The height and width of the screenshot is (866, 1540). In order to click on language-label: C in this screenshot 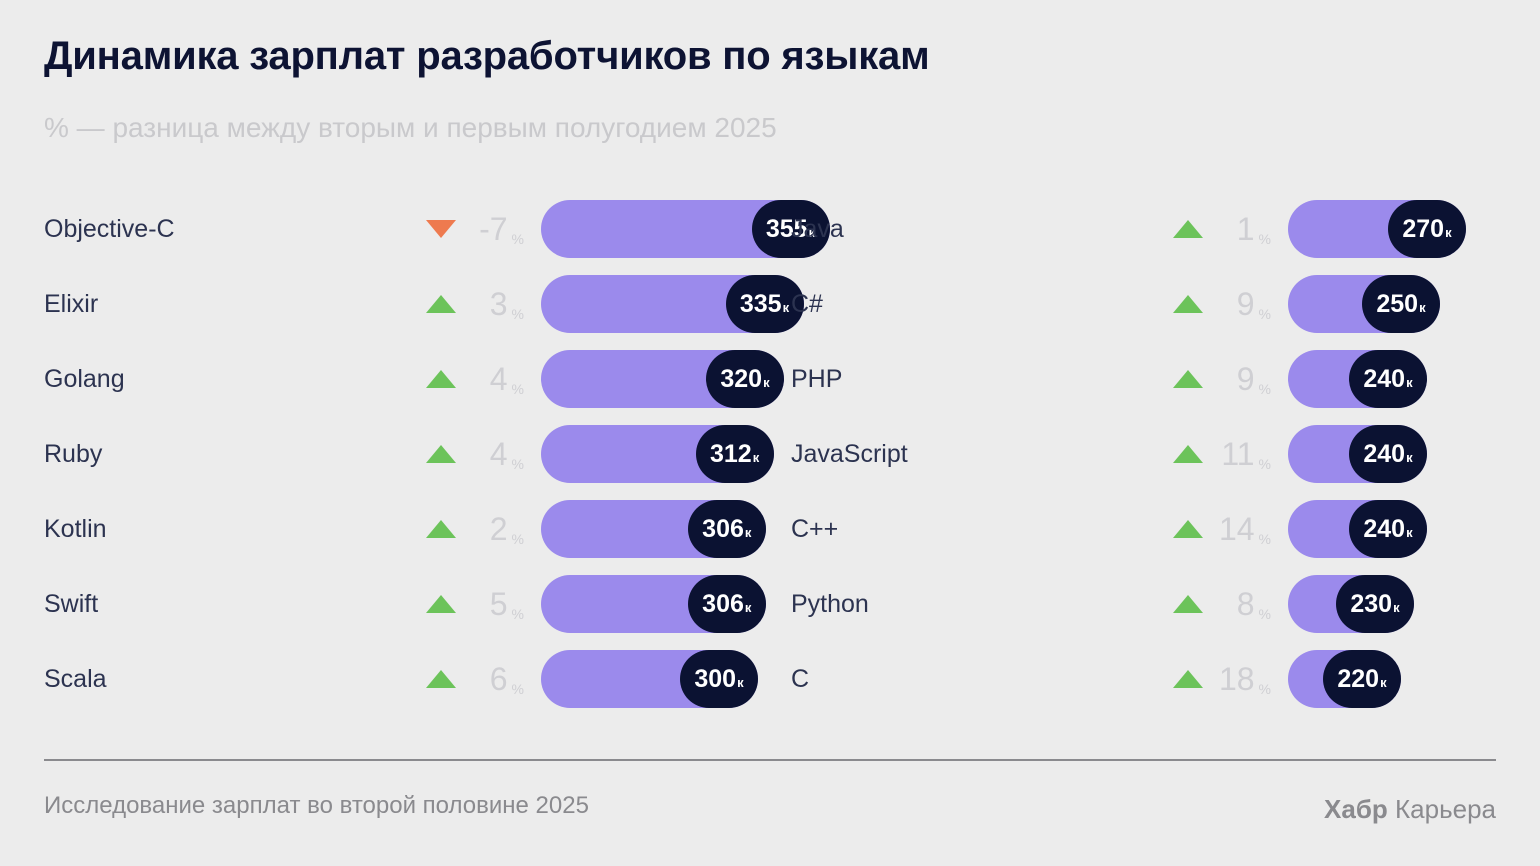, I will do `click(800, 679)`.